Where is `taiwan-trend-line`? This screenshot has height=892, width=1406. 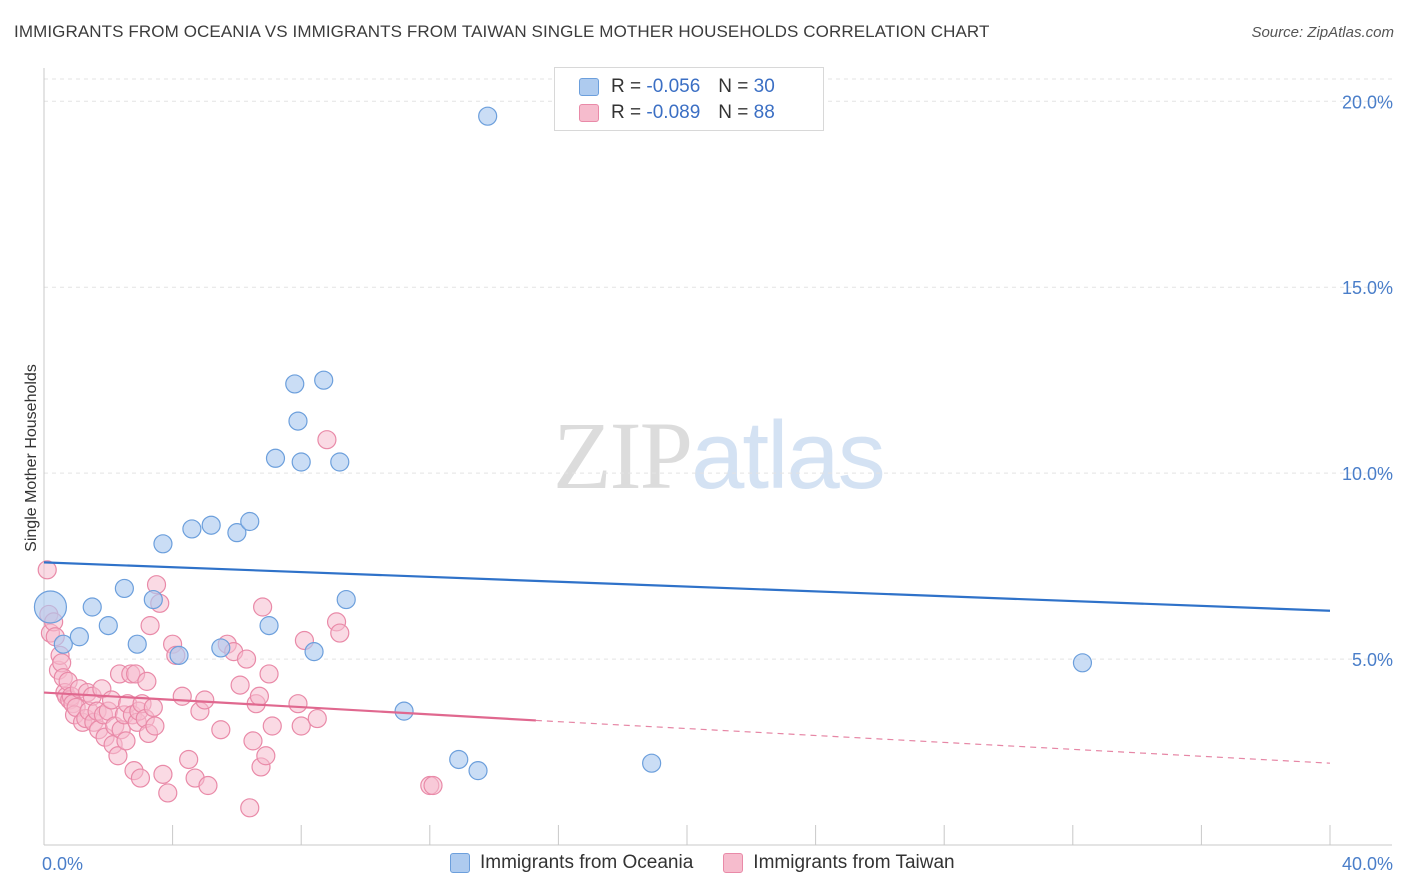
taiwan-trend-line is located at coordinates (289, 706).